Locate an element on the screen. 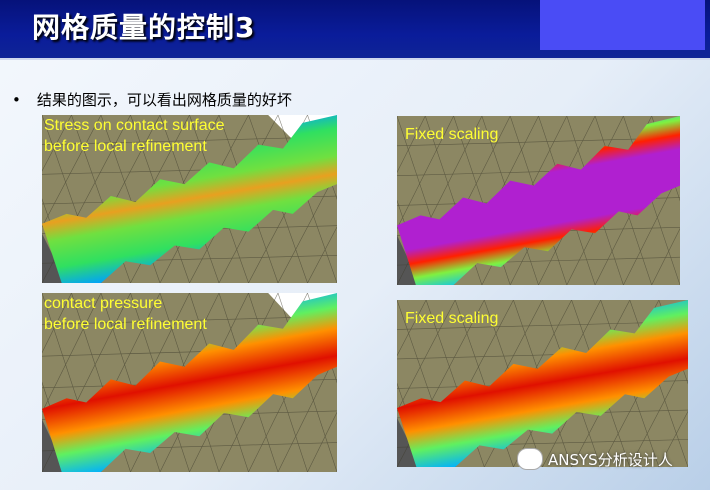 The height and width of the screenshot is (490, 710). caption-line: Stress on contact surface is located at coordinates (134, 125).